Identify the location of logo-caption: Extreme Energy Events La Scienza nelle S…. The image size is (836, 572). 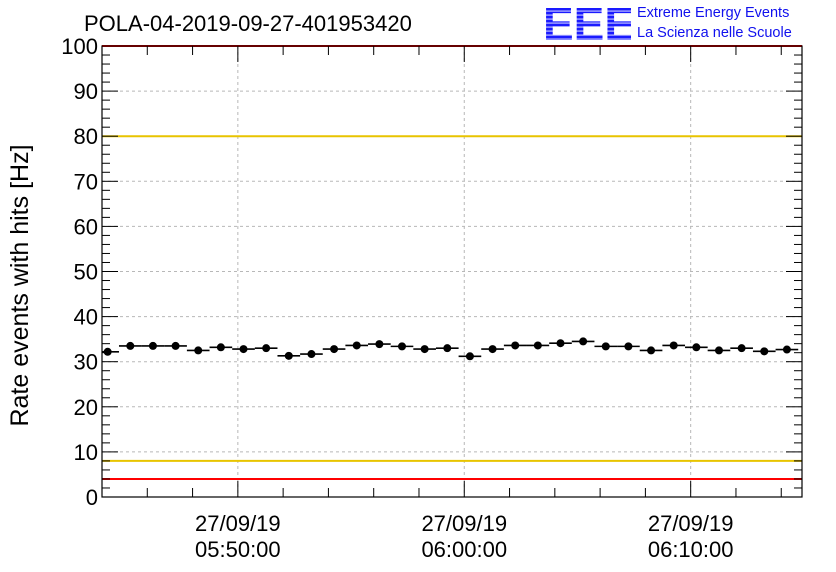
(714, 23).